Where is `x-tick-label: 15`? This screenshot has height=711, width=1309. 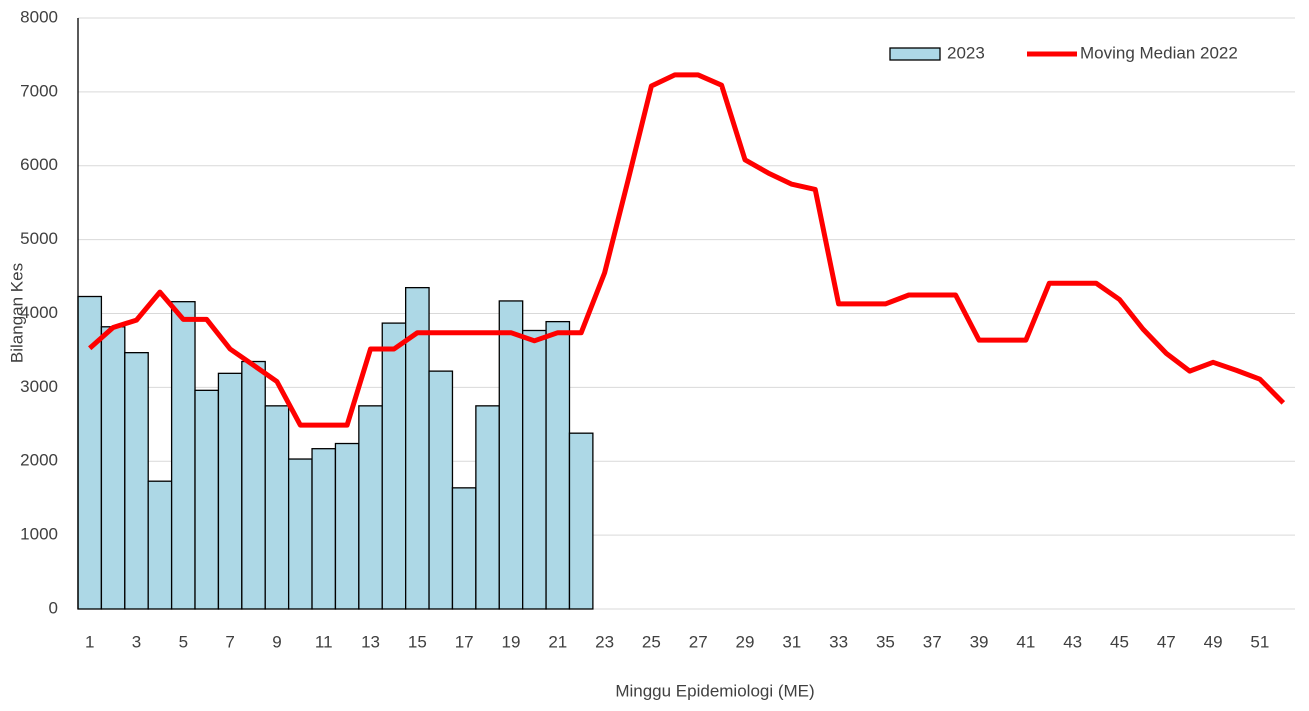 x-tick-label: 15 is located at coordinates (417, 641).